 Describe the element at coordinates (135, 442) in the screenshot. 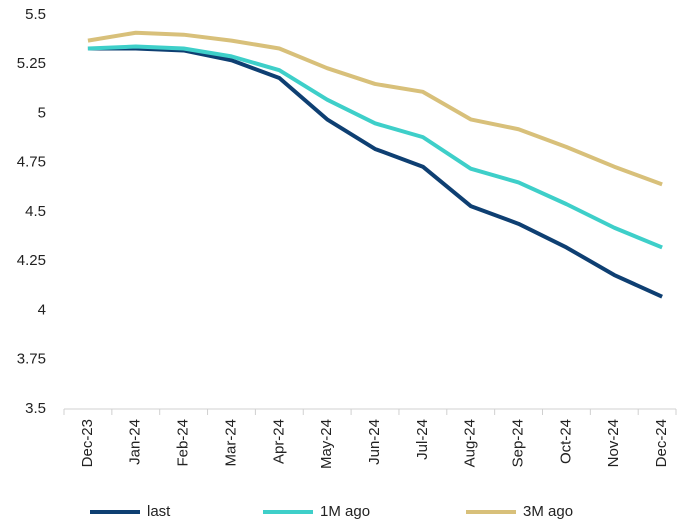

I see `x-tick-label: Jan-24` at that location.